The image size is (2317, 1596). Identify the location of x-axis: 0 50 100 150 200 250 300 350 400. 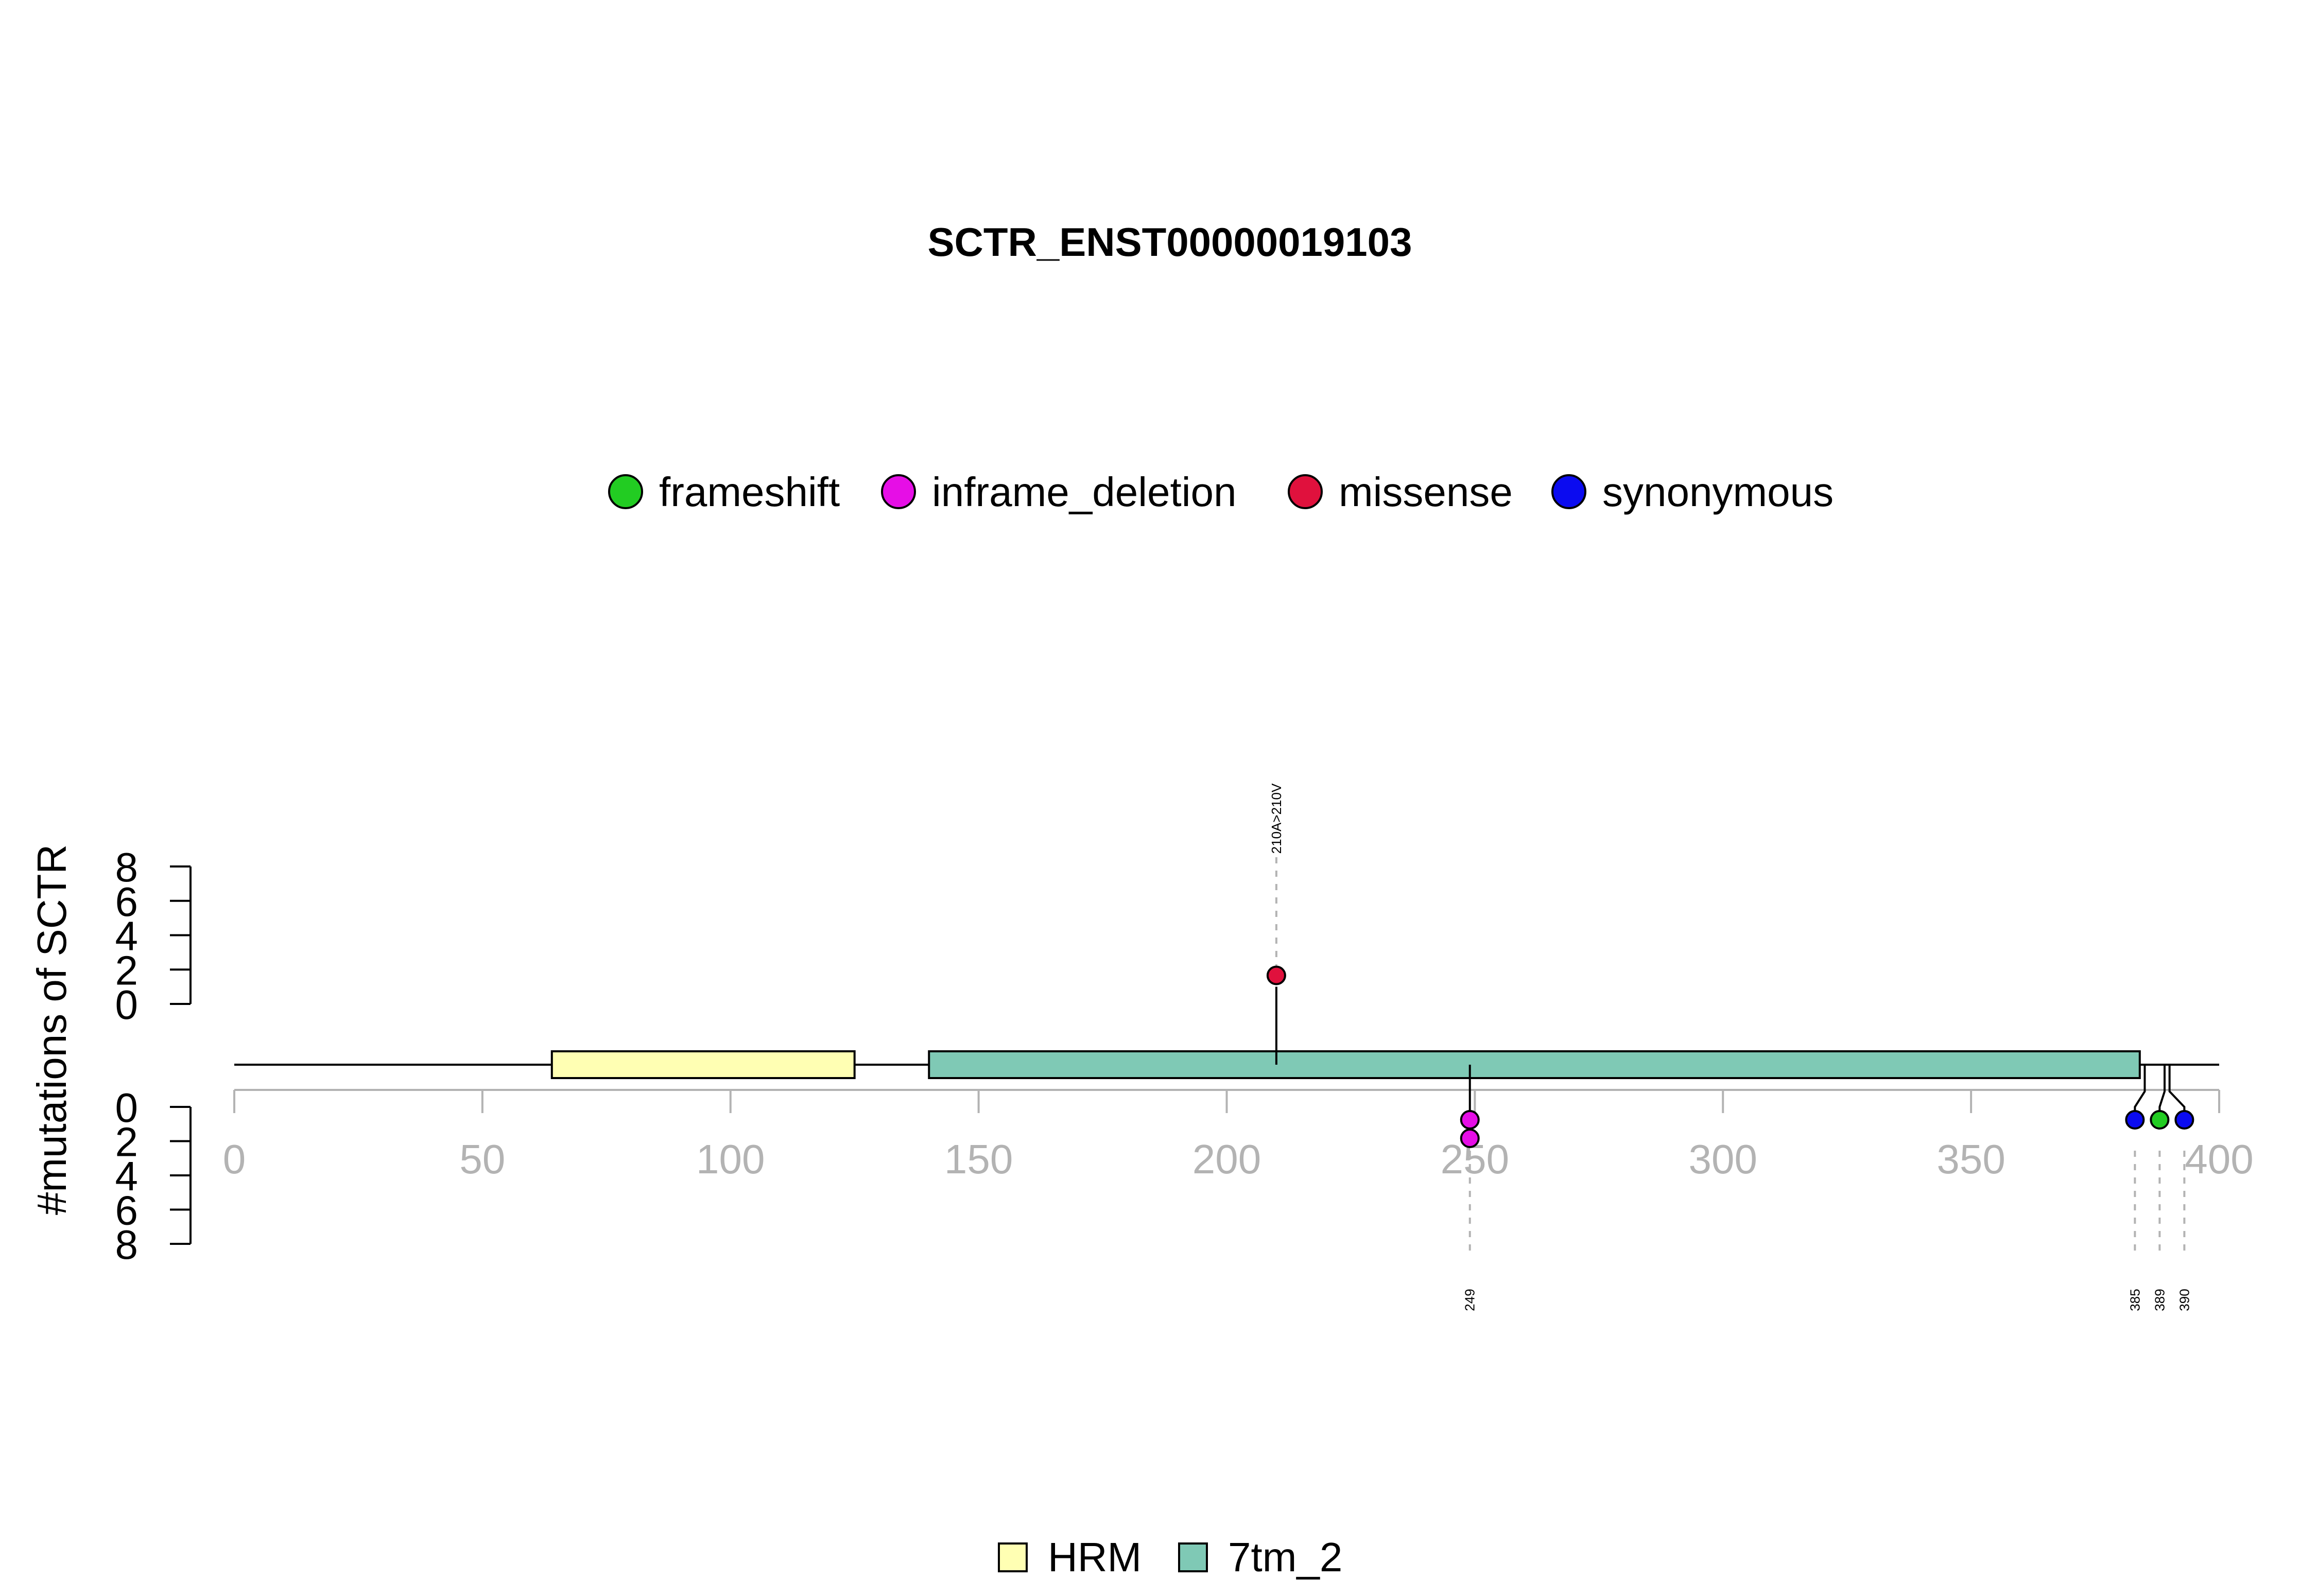
(1238, 1135).